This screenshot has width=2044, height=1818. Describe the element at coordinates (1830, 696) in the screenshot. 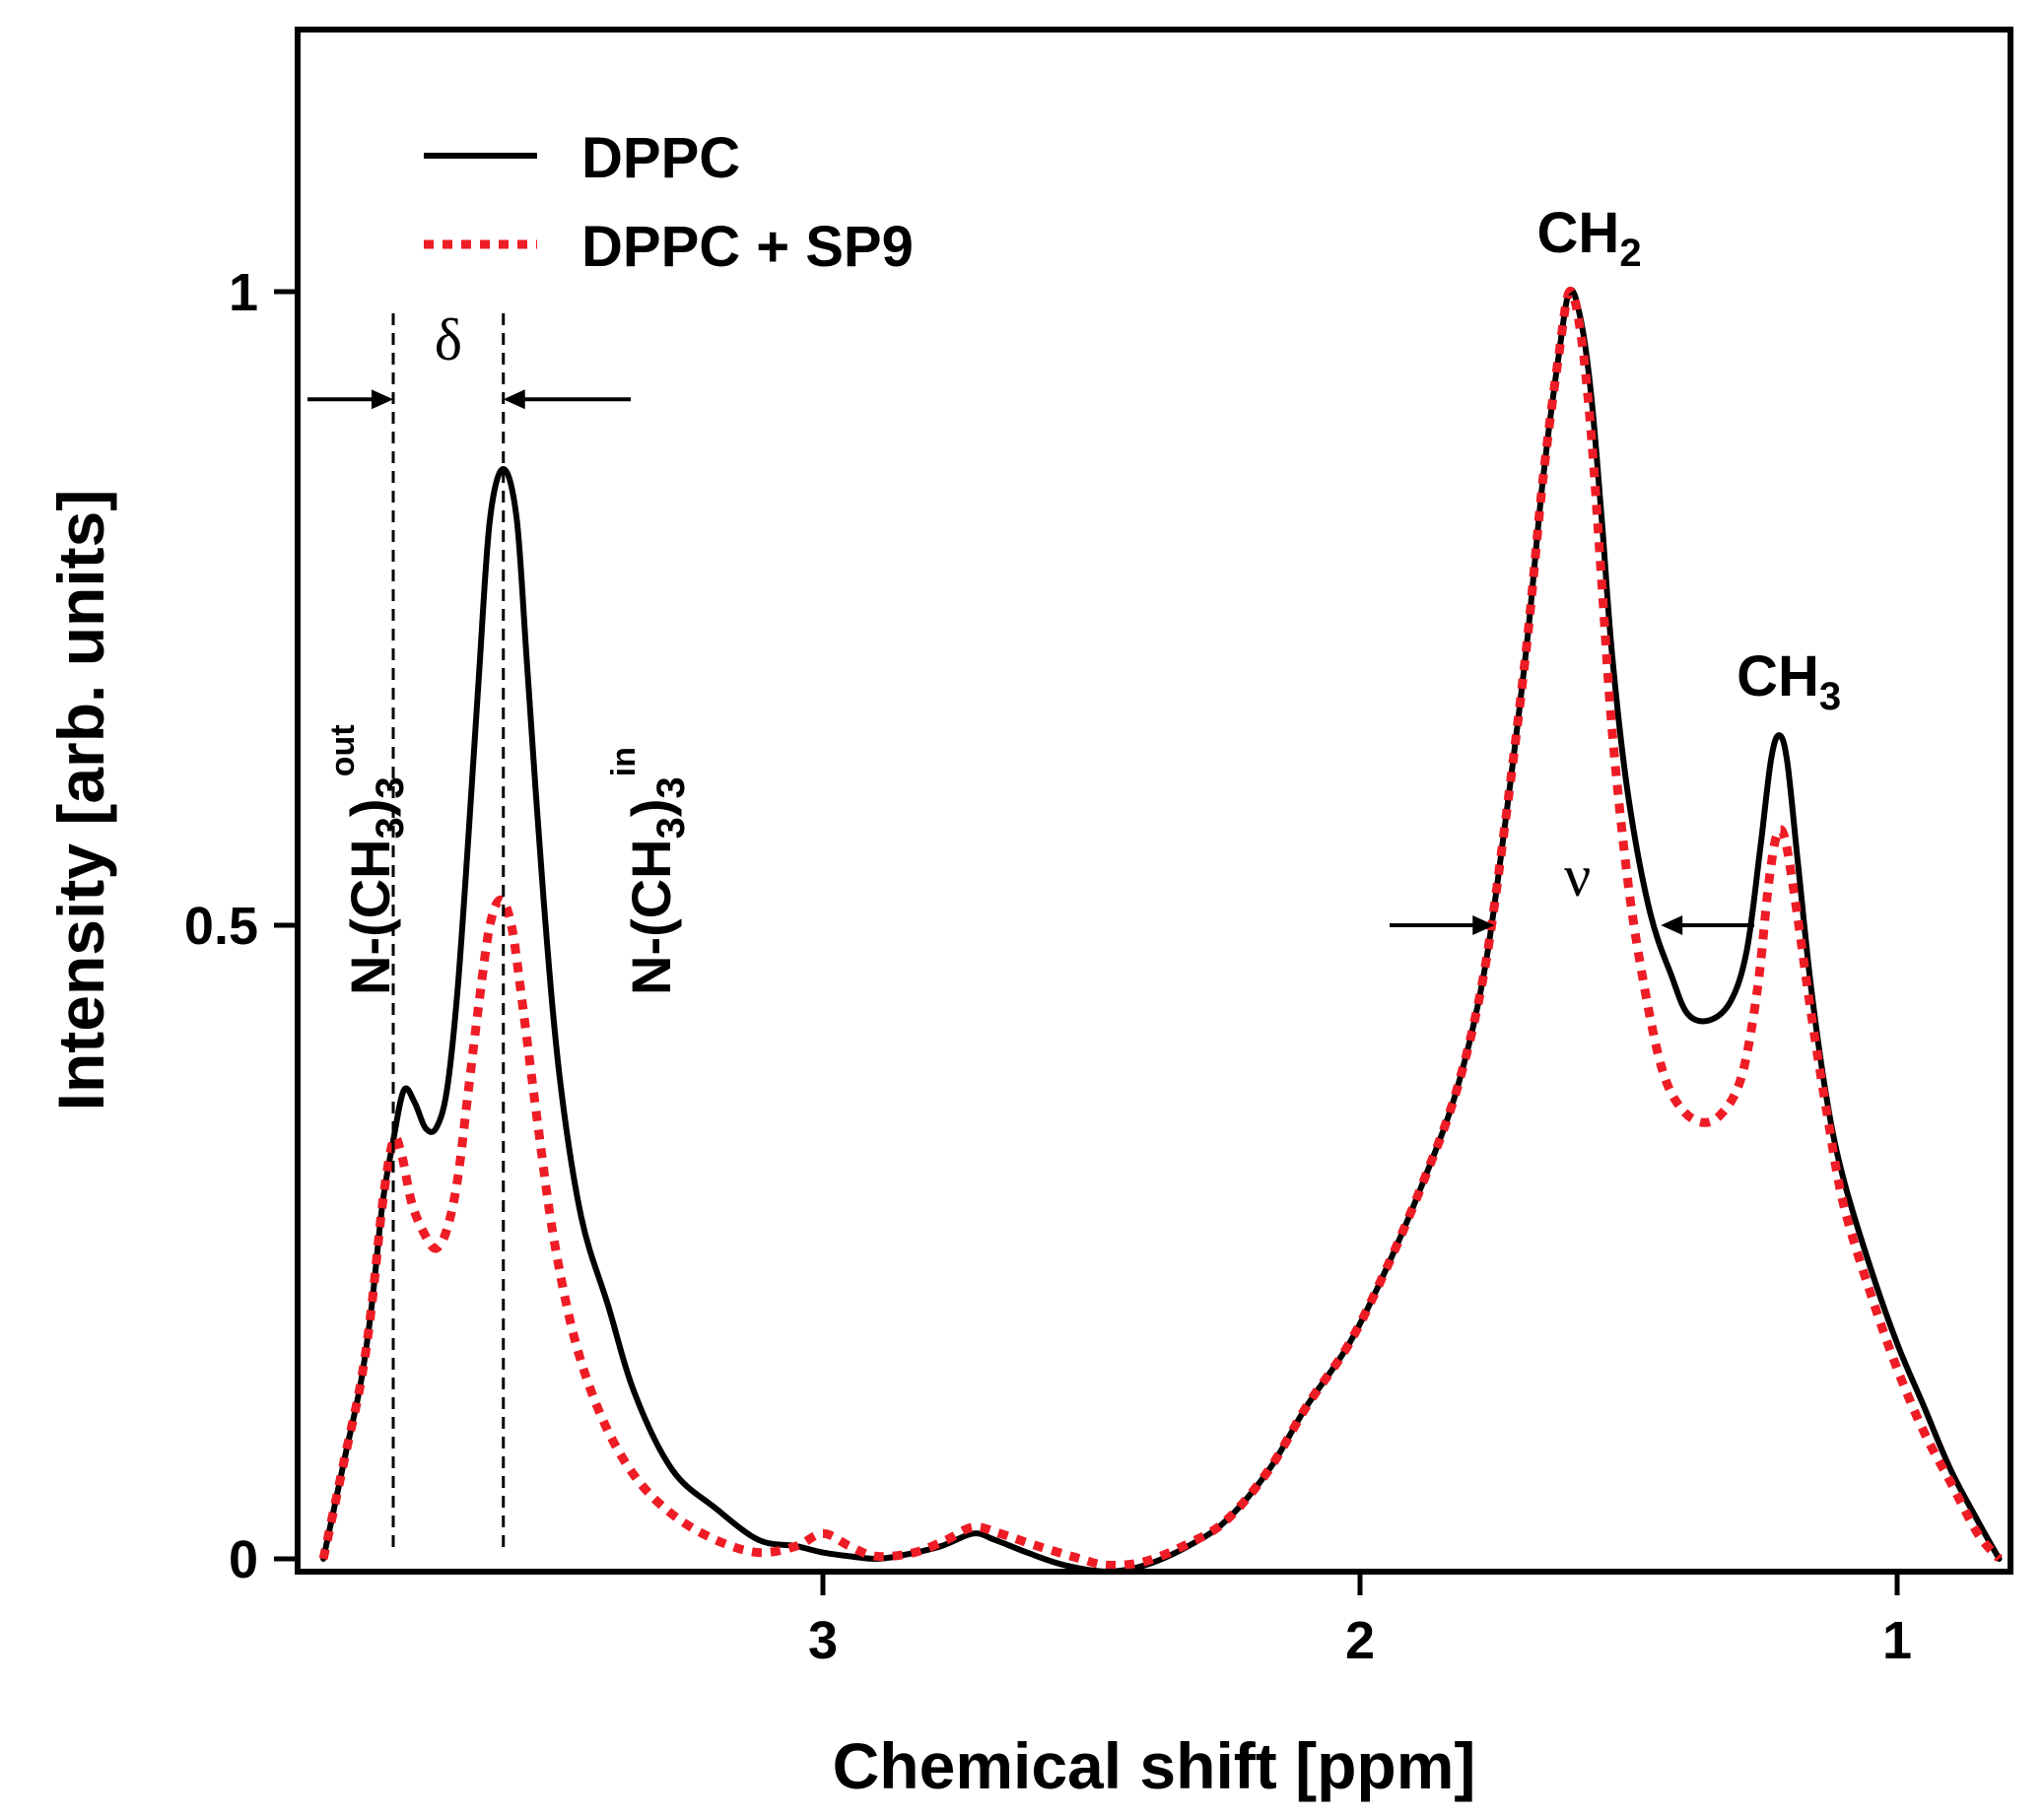

I see `peak-label-ch3-sub: 3` at that location.